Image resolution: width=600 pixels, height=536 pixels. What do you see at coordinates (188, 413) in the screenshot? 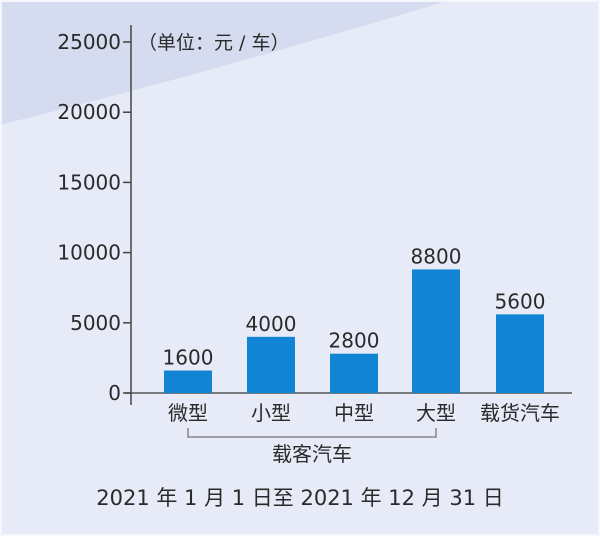
I see `x-category-label: 微型` at bounding box center [188, 413].